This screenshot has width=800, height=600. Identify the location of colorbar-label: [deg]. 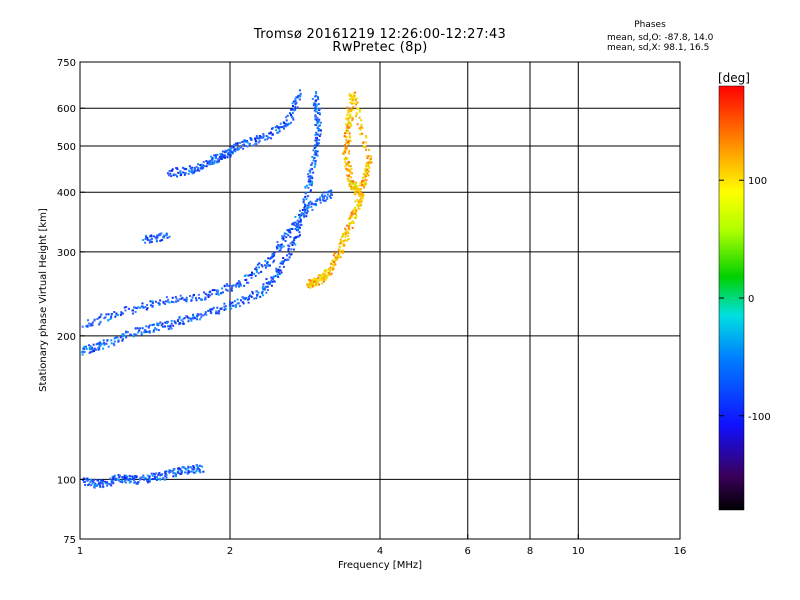
(734, 78).